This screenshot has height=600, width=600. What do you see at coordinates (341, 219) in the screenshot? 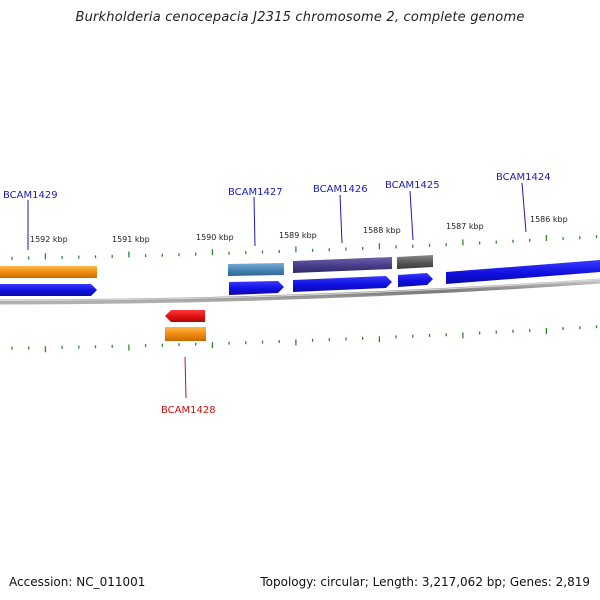
I see `leader-line-bcam1426` at bounding box center [341, 219].